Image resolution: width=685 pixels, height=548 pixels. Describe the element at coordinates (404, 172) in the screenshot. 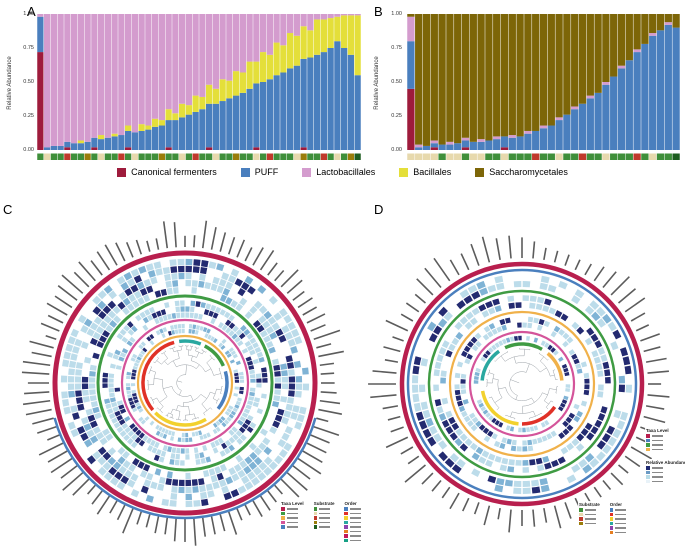

I see `bacillales-swatch` at that location.